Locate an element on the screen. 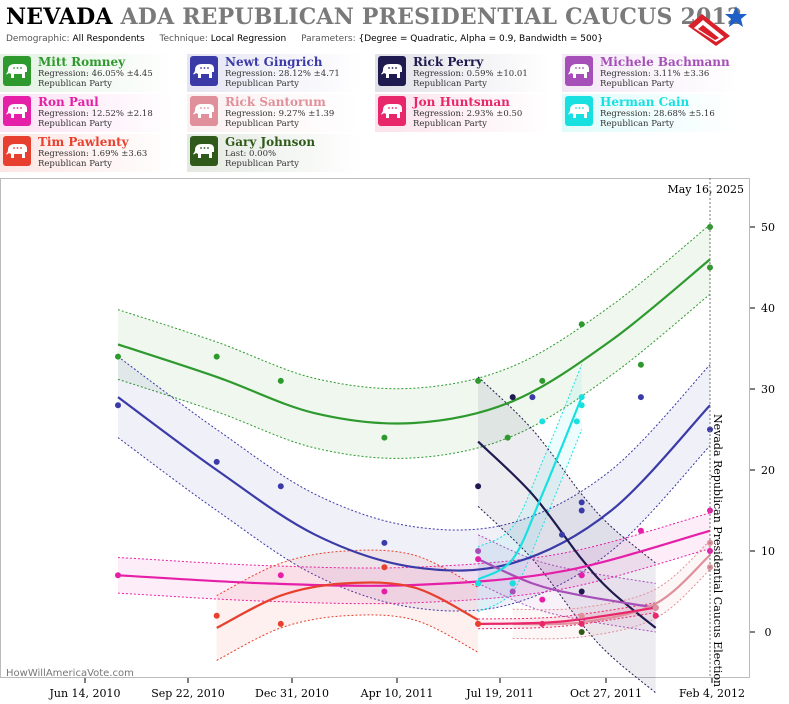 The width and height of the screenshot is (789, 704). candidate-stat: Regression: 1.69% ±3.63 is located at coordinates (93, 154).